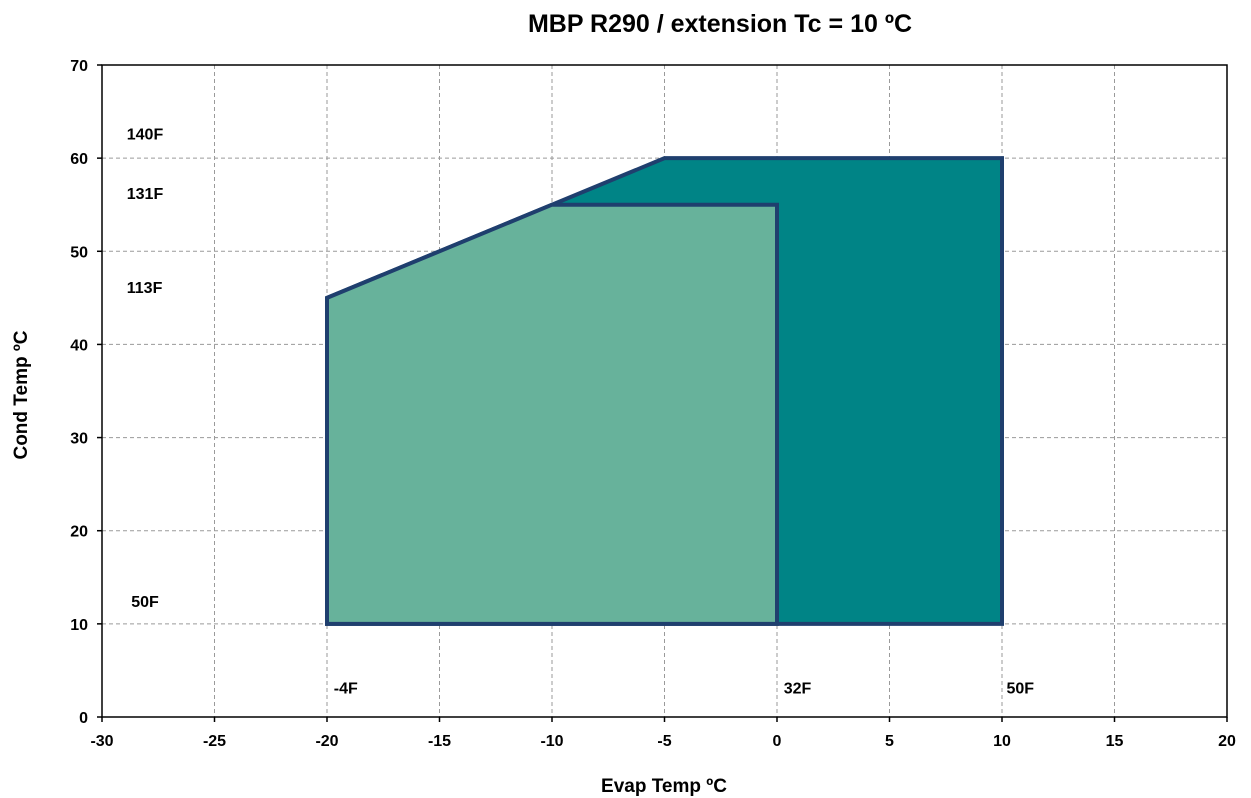 This screenshot has width=1251, height=798. I want to click on annotation-label: 140F, so click(145, 135).